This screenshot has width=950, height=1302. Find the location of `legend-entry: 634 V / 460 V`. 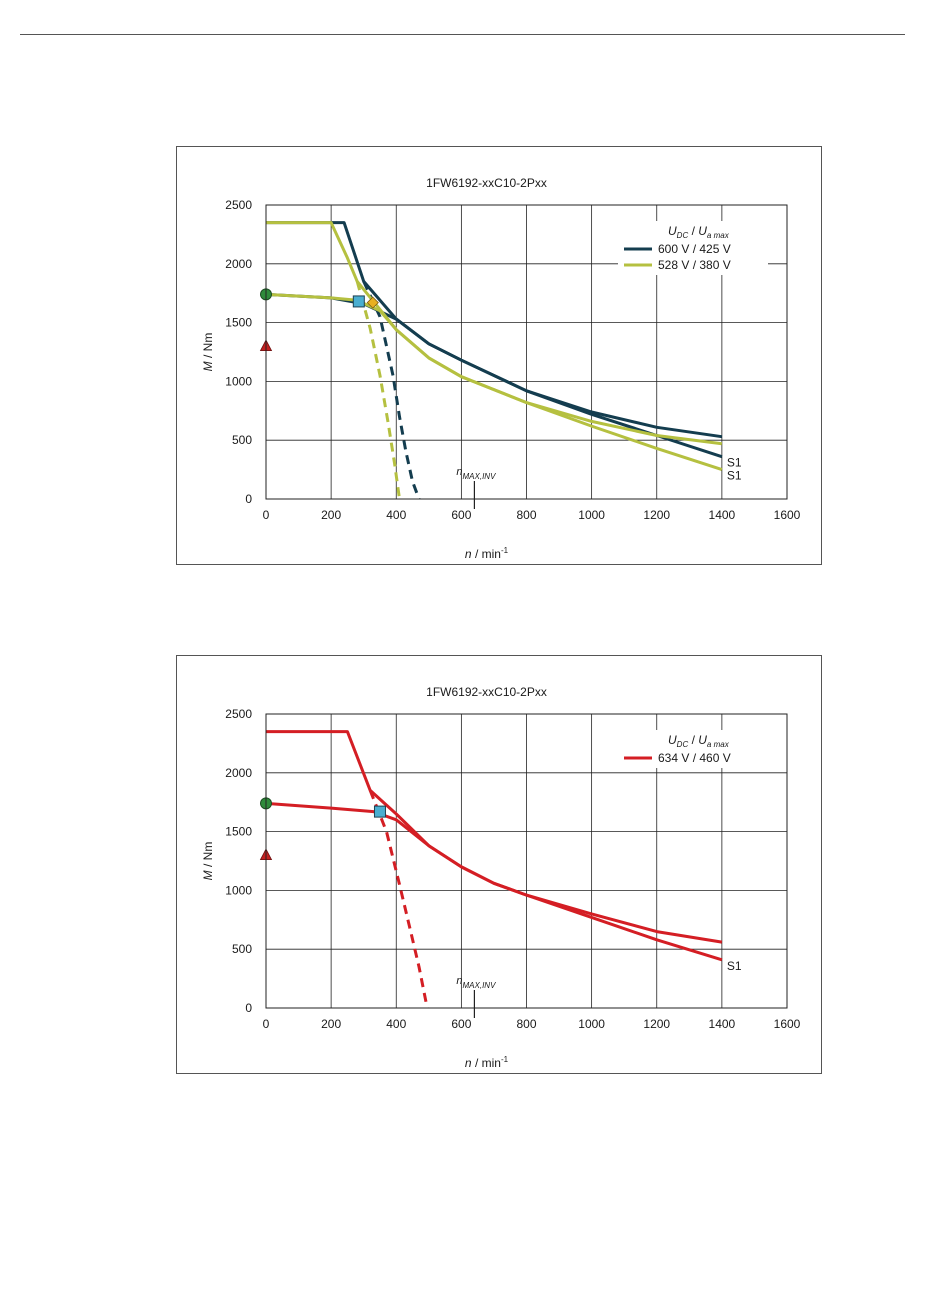

legend-entry: 634 V / 460 V is located at coordinates (694, 758).